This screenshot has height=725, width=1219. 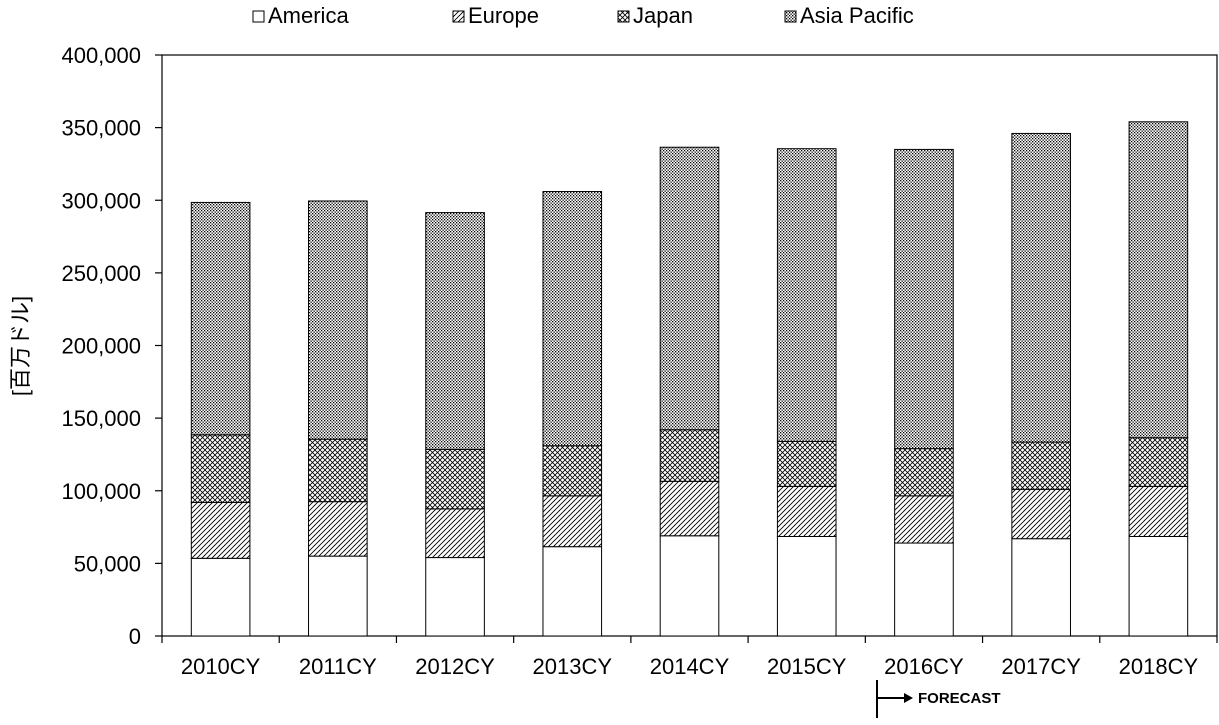 What do you see at coordinates (583, 15) in the screenshot?
I see `legend: America Europe Japan Asia Pacific` at bounding box center [583, 15].